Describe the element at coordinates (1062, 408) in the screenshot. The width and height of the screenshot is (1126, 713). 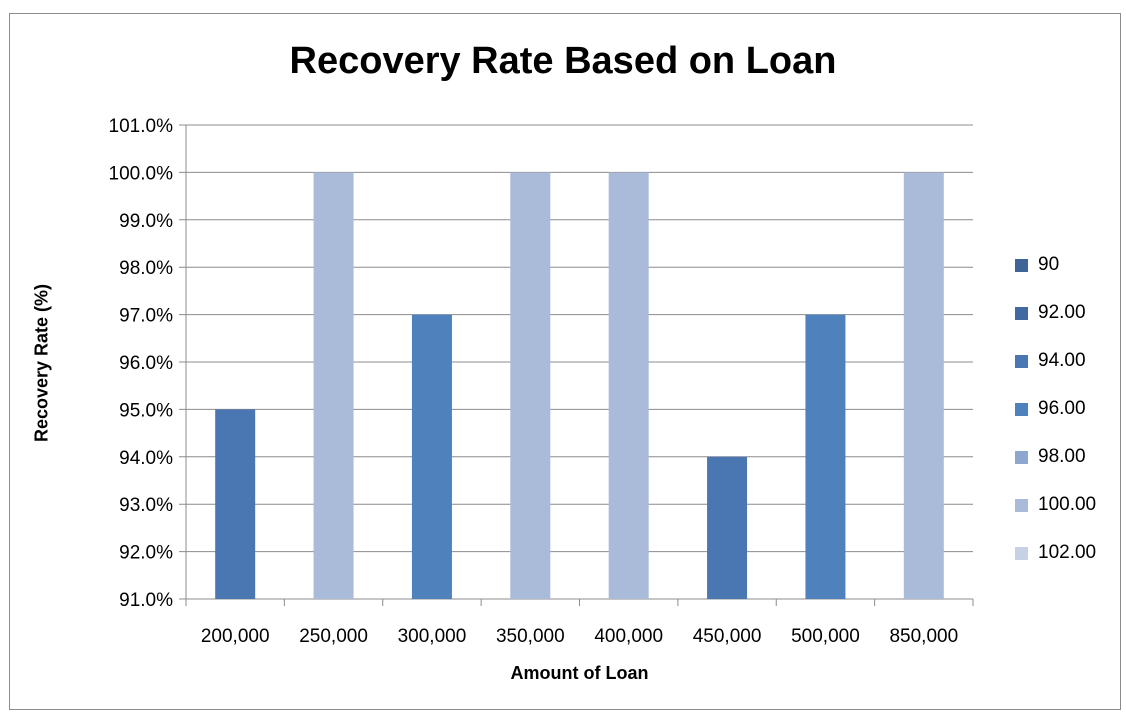
I see `legend-label: 96.00` at that location.